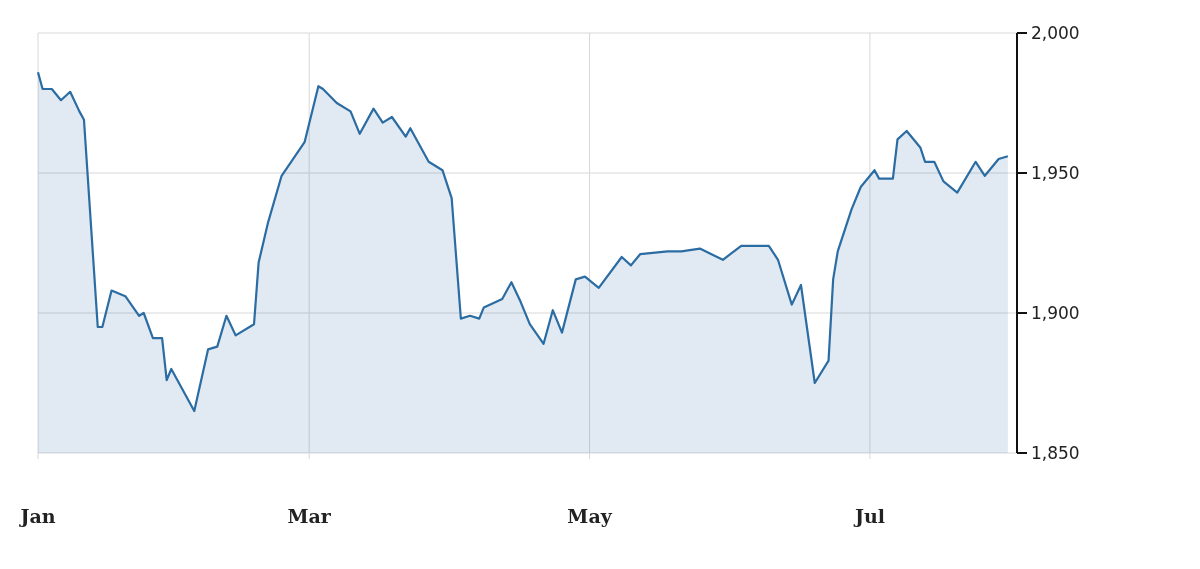  Describe the element at coordinates (309, 516) in the screenshot. I see `x-tick-label: Mar` at that location.